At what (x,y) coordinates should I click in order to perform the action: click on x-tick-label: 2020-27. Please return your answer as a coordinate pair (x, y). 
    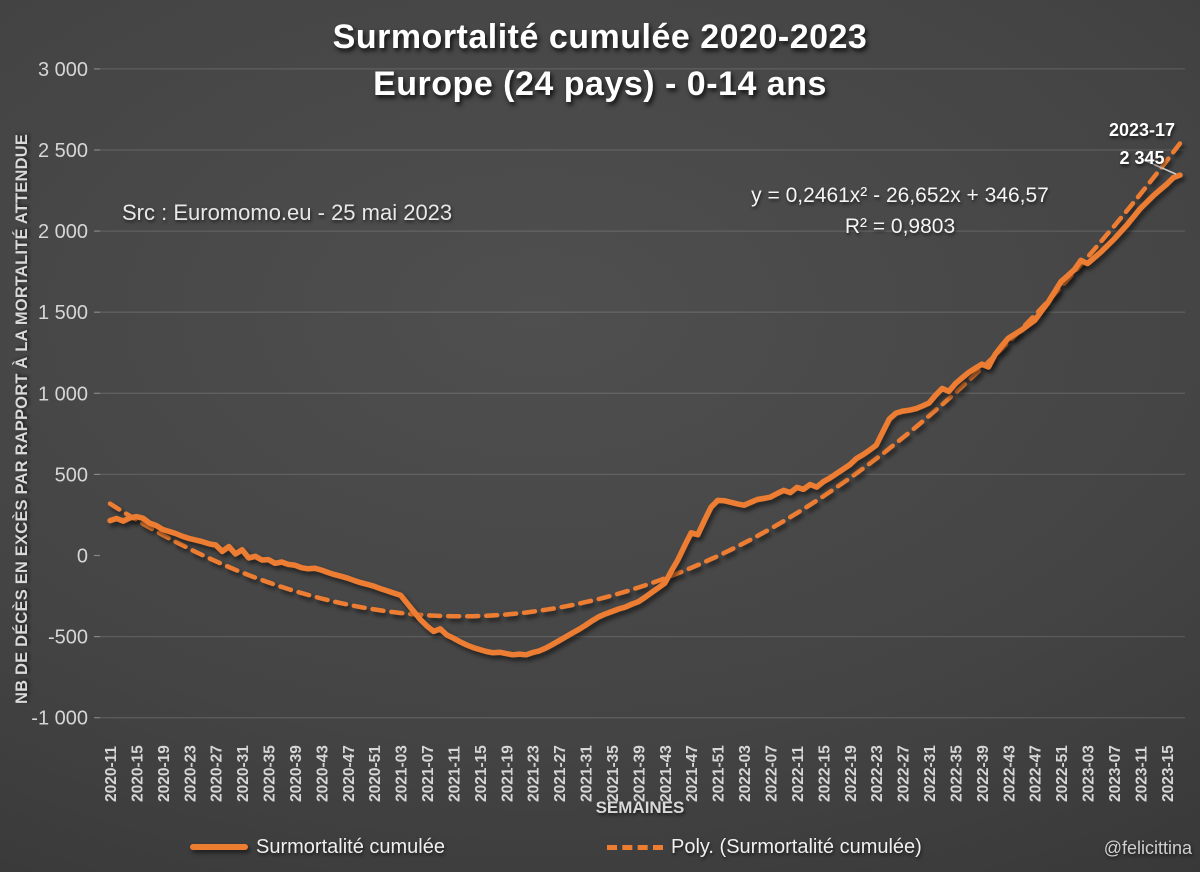
    Looking at the image, I should click on (217, 773).